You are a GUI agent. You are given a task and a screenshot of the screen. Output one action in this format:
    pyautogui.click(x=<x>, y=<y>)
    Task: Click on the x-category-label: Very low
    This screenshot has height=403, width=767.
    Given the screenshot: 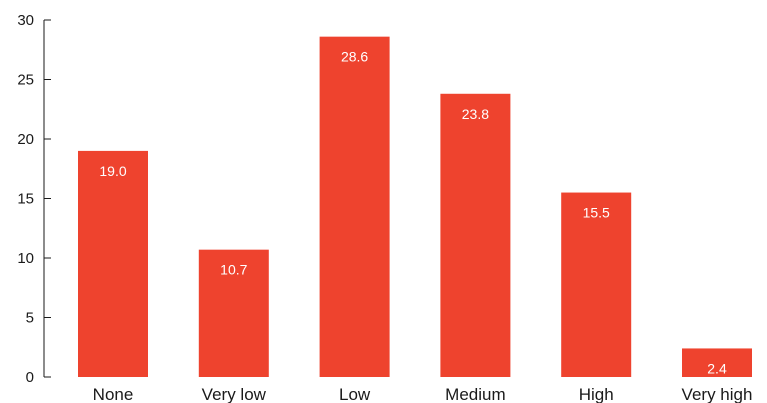 What is the action you would take?
    pyautogui.click(x=234, y=394)
    